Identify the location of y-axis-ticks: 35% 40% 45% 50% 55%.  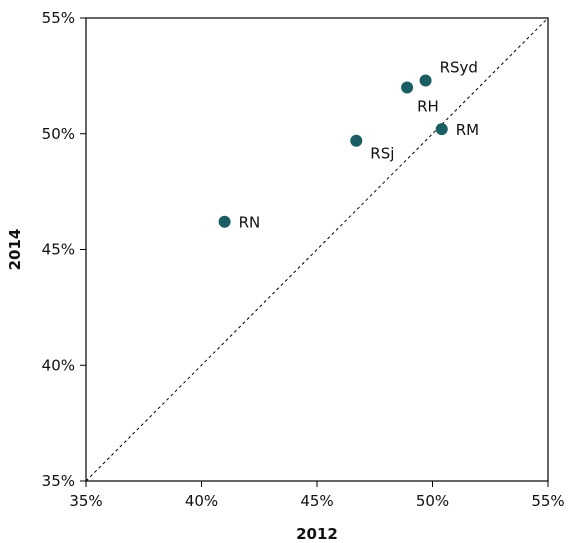
(64, 249).